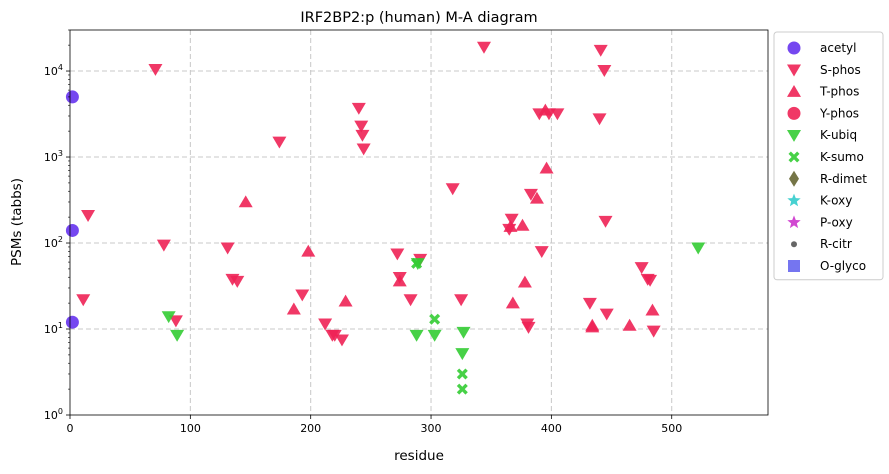  What do you see at coordinates (838, 135) in the screenshot?
I see `legend-label-k-ubiq: K-ubiq` at bounding box center [838, 135].